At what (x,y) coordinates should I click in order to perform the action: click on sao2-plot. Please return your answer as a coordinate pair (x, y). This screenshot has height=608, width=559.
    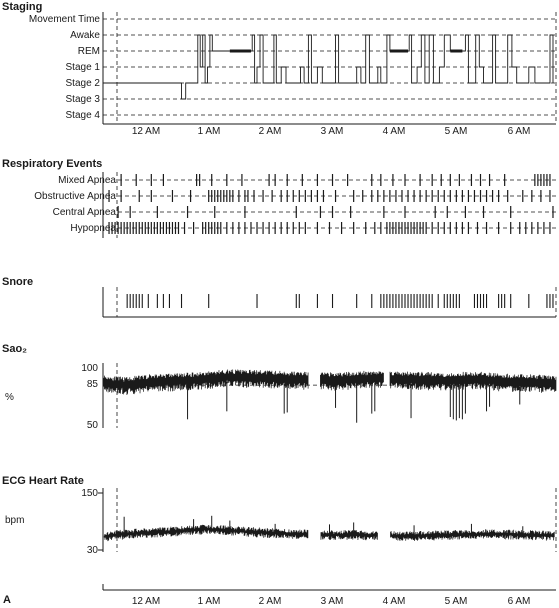
    Looking at the image, I should click on (329, 395).